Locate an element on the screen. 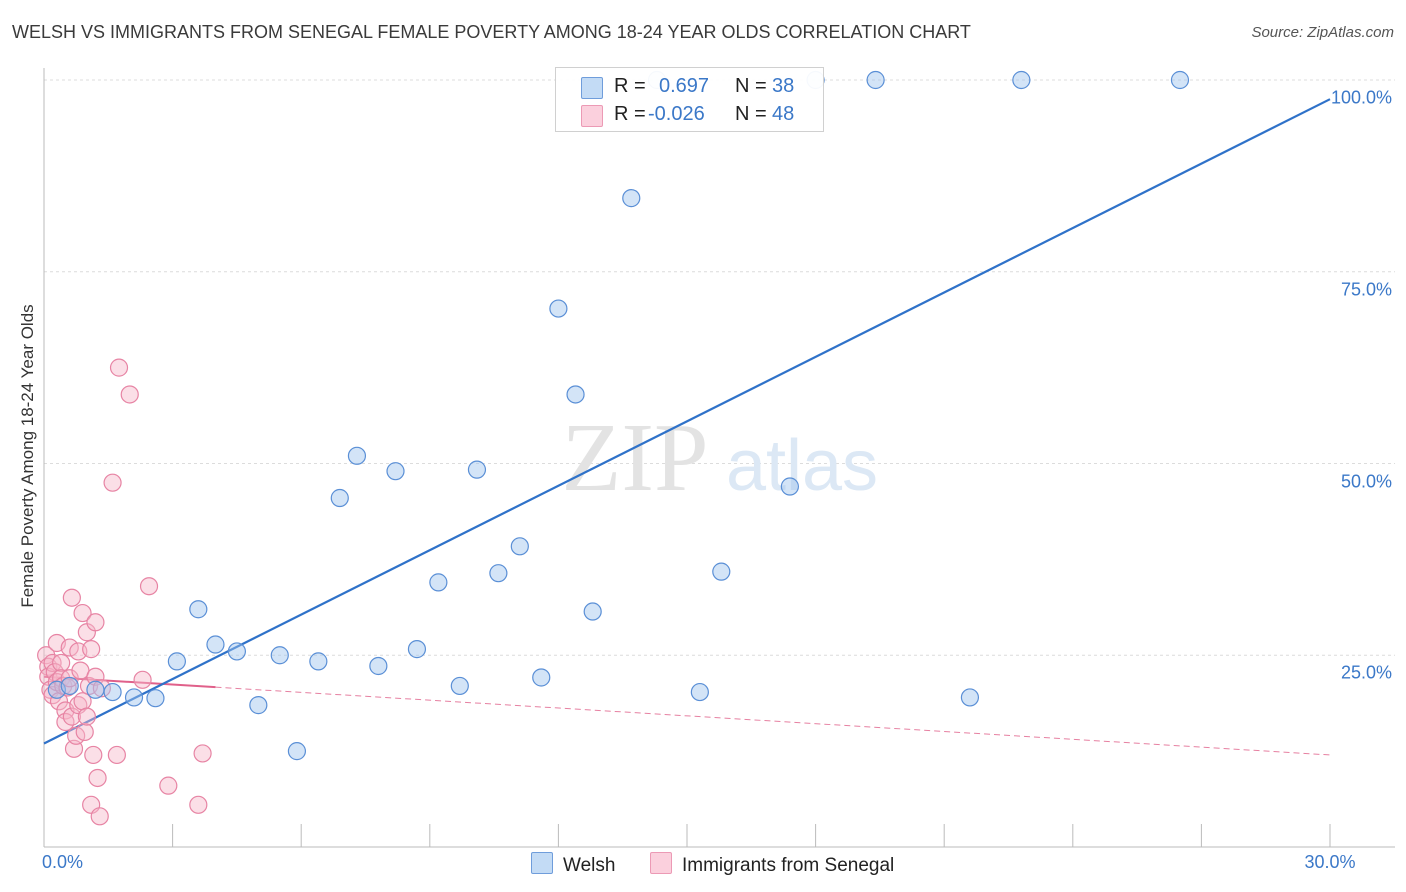 Image resolution: width=1406 pixels, height=892 pixels. senegal-legend-label: Immigrants from Senegal is located at coordinates (788, 865).